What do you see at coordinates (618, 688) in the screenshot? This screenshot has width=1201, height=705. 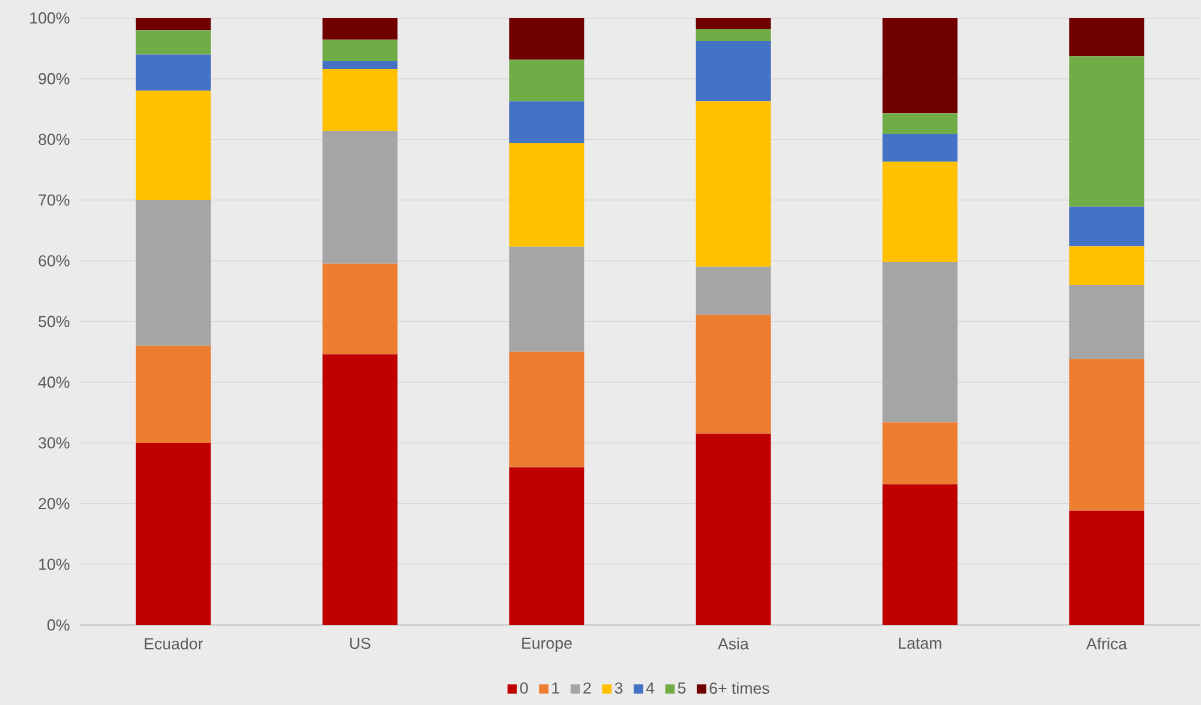 I see `legend-label: 3` at bounding box center [618, 688].